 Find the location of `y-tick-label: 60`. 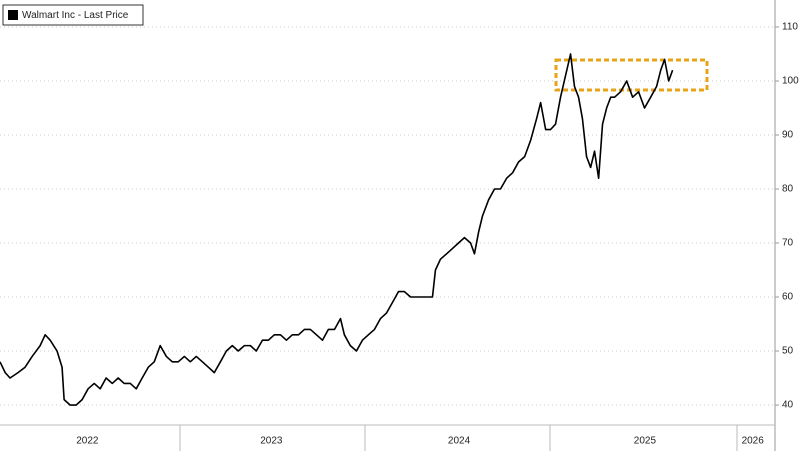

y-tick-label: 60 is located at coordinates (788, 297).